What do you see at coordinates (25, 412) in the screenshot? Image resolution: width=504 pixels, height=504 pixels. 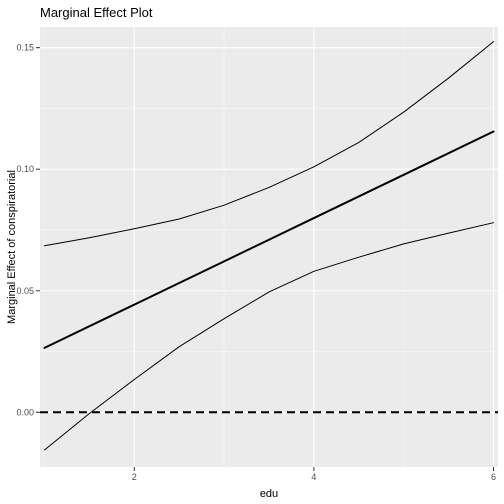 I see `y-tick-label: 0.00` at bounding box center [25, 412].